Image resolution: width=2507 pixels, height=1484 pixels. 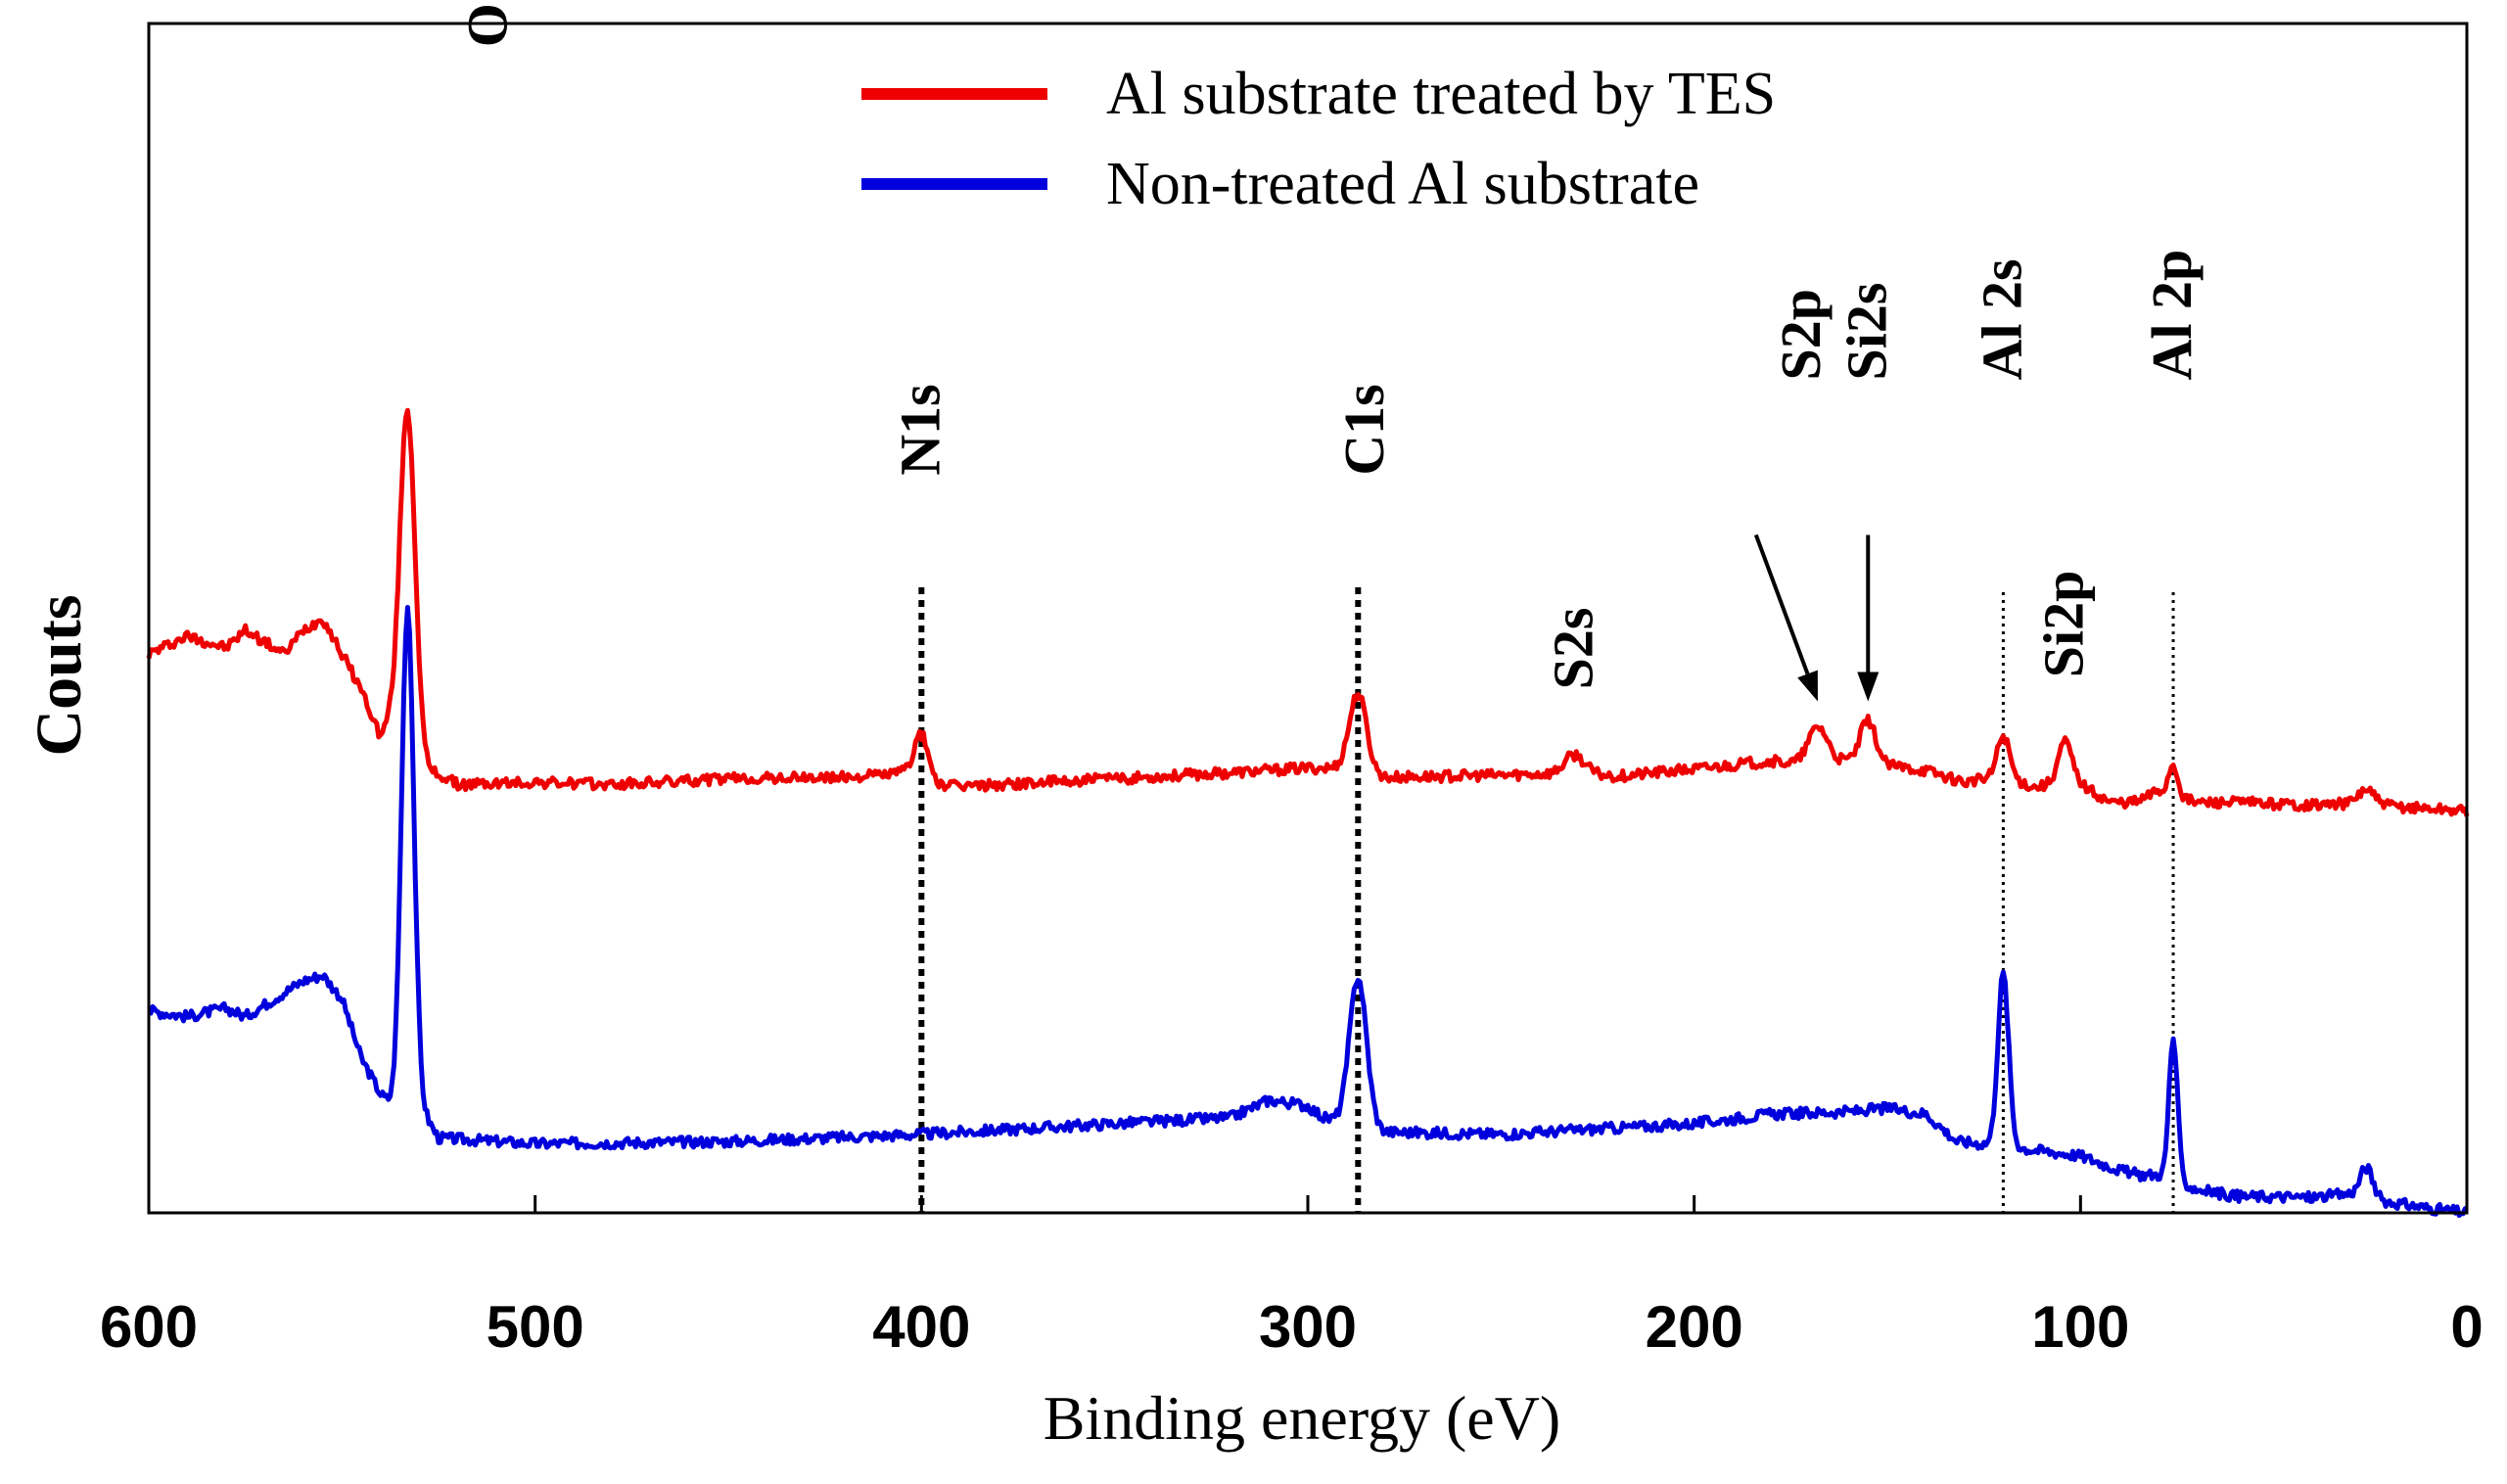 I want to click on peak-label-7: Si2p, so click(x=2064, y=624).